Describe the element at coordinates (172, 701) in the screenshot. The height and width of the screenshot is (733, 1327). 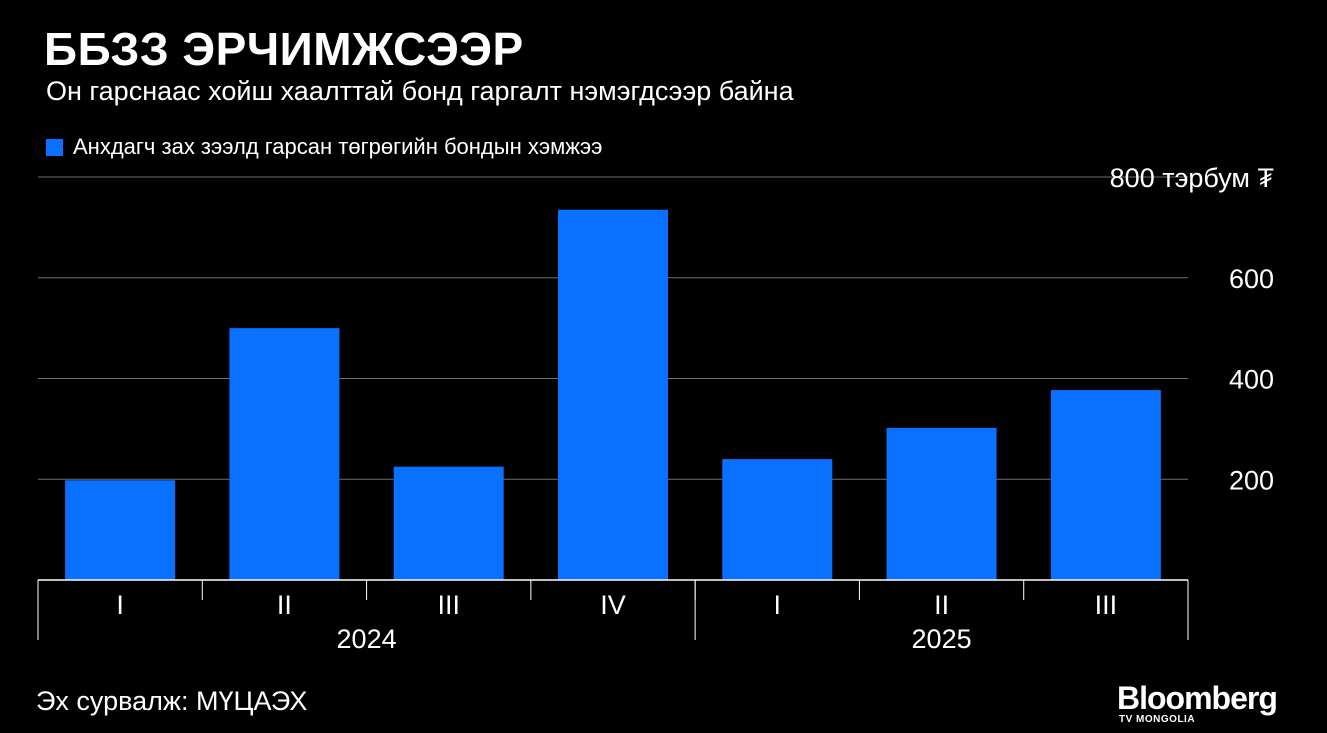
I see `source-note: Эх сурвалж: МҮЦАЭХ` at that location.